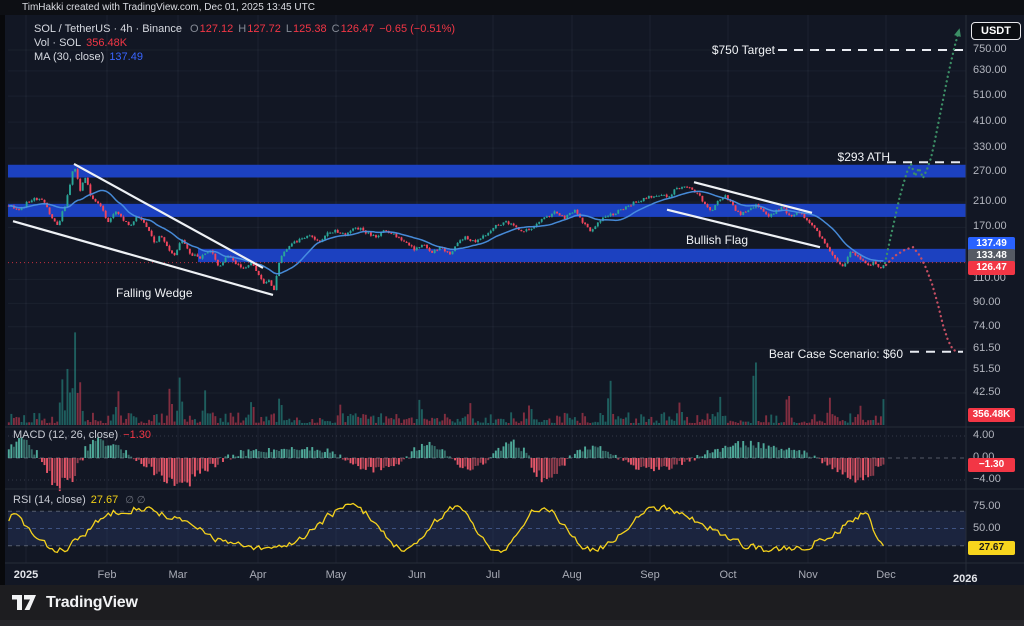  What do you see at coordinates (886, 575) in the screenshot?
I see `time-axis-label: Dec` at bounding box center [886, 575].